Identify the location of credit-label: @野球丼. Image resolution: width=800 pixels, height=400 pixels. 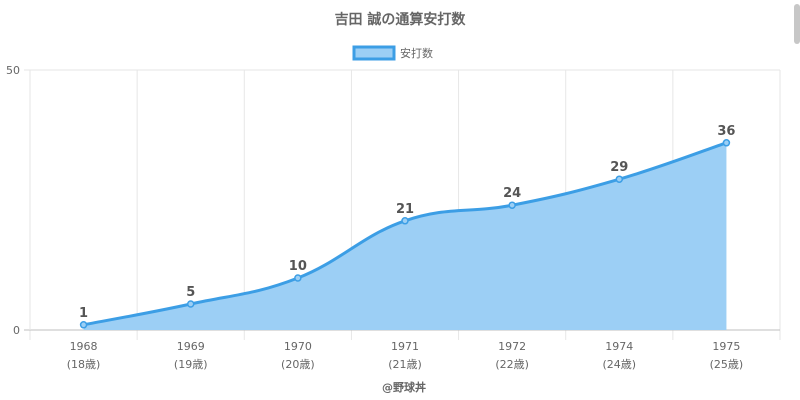
(404, 387).